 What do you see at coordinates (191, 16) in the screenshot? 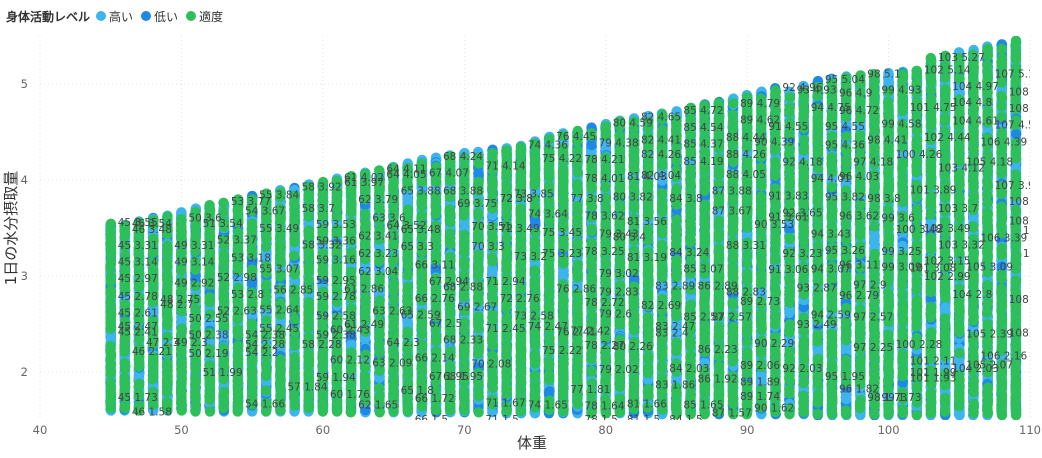
I see `legend-swatch-moderate` at bounding box center [191, 16].